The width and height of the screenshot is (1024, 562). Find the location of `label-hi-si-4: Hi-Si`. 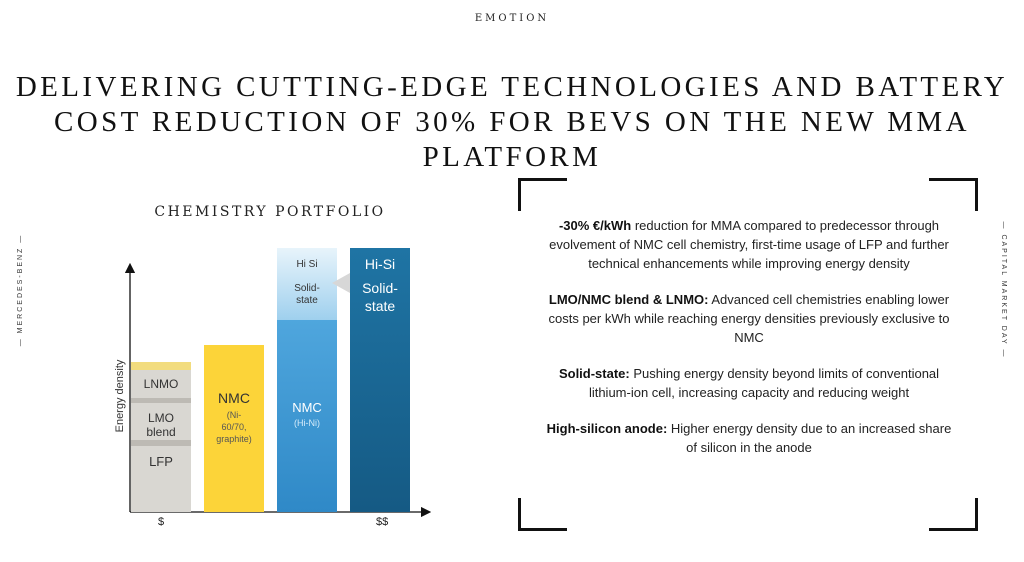

label-hi-si-4: Hi-Si is located at coordinates (380, 264).